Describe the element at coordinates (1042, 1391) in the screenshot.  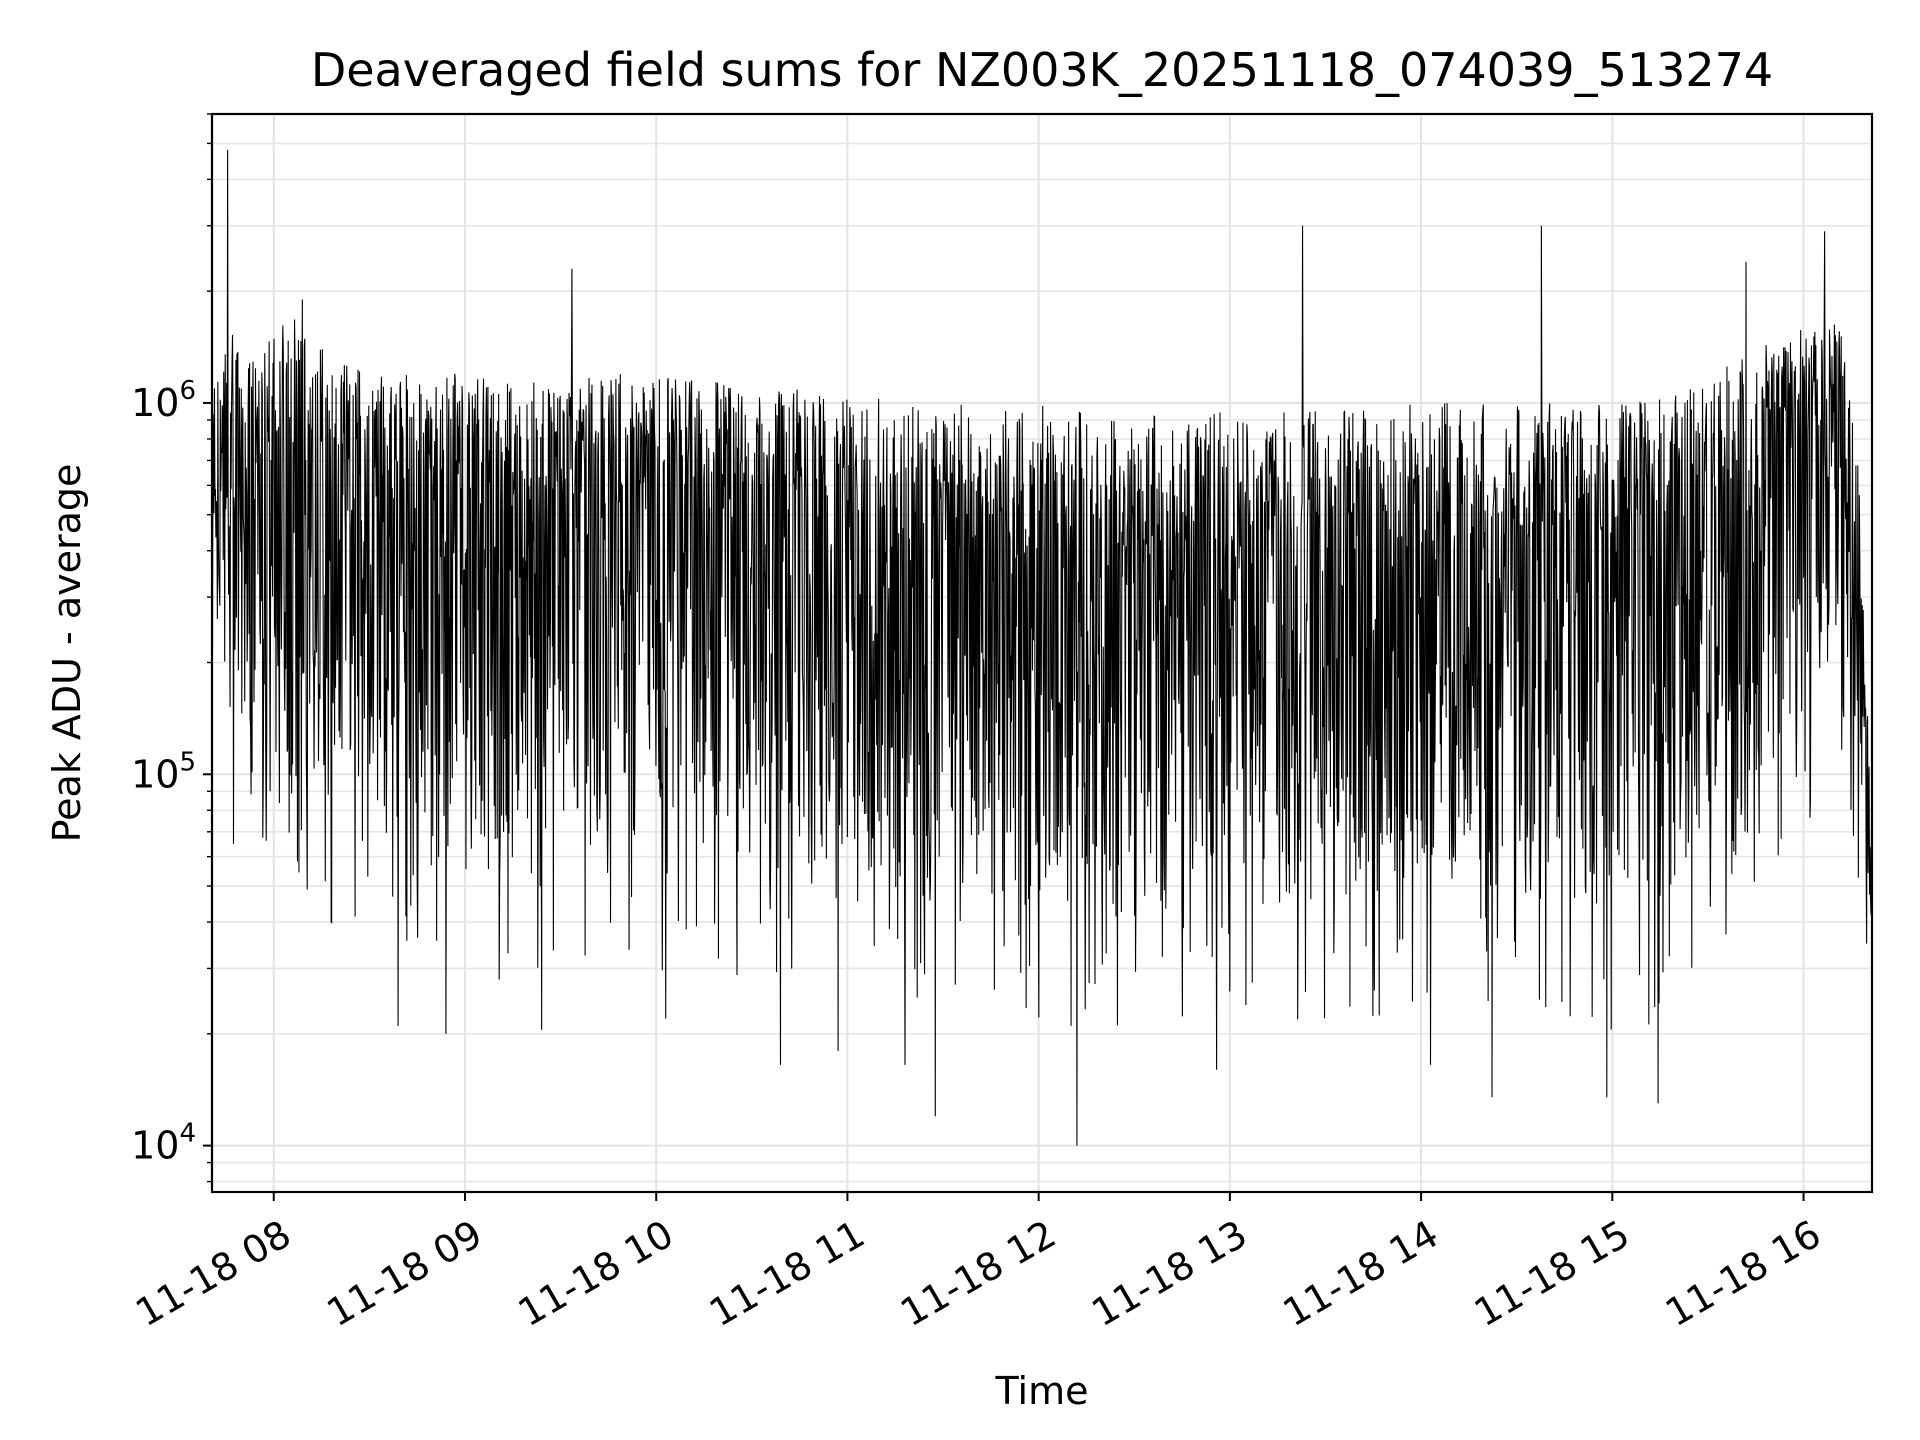
I see `x-axis-label: Time` at that location.